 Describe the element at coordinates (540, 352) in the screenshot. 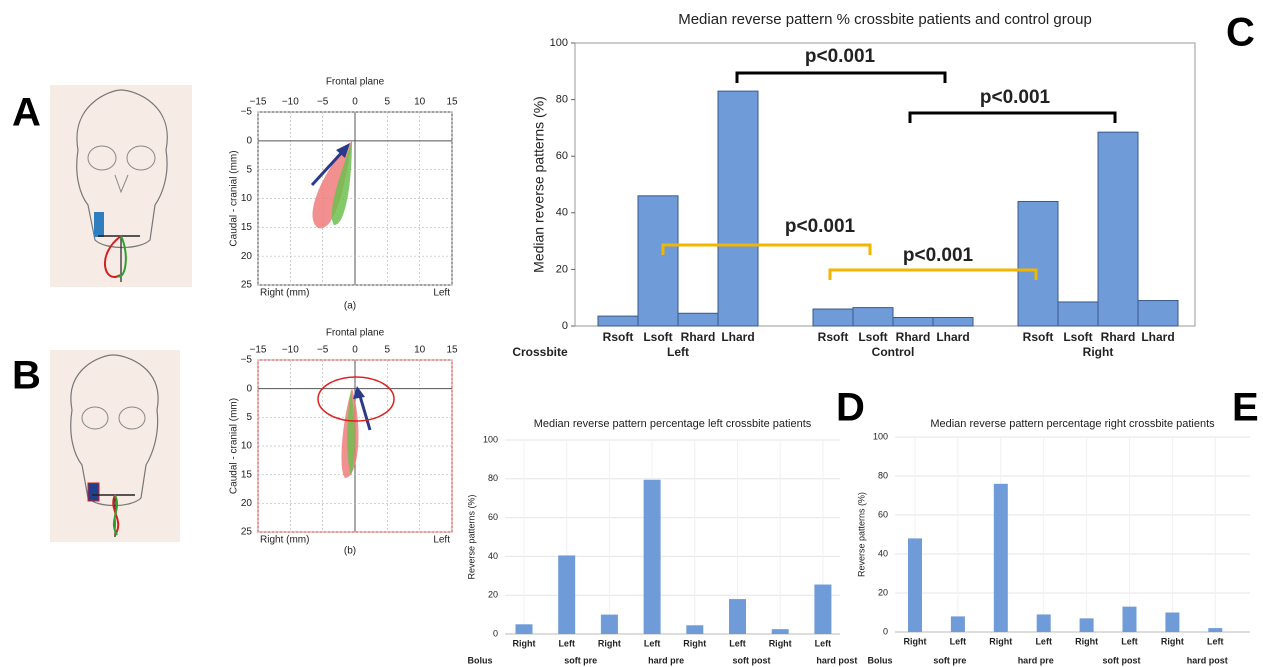

I see `group-axis-label: Crossbite` at that location.